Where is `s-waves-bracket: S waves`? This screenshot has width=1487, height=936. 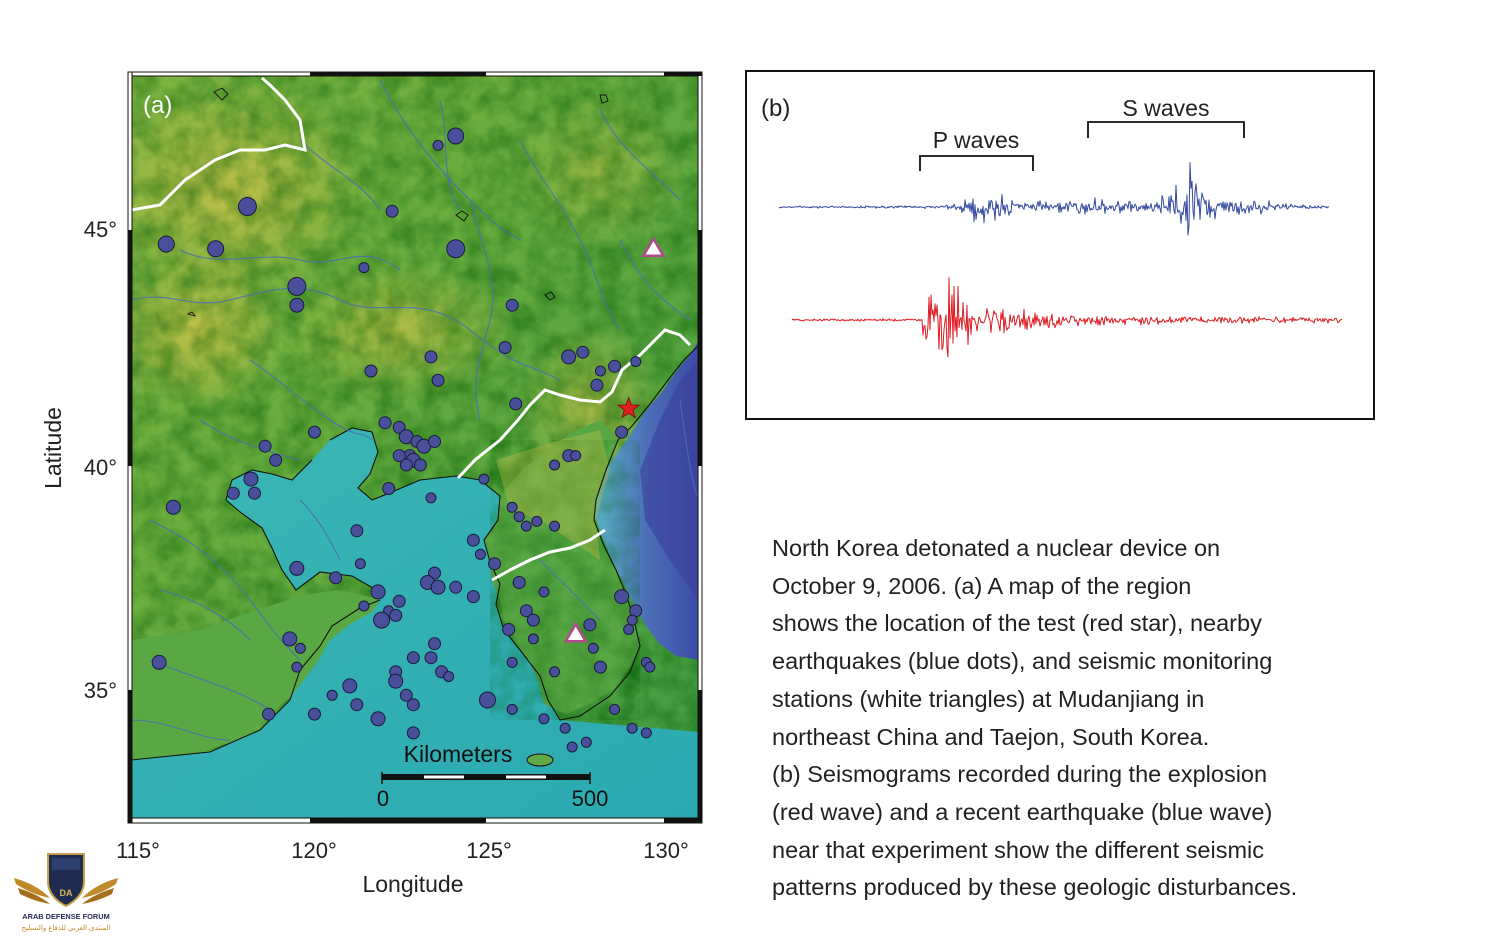
s-waves-bracket: S waves is located at coordinates (1166, 116).